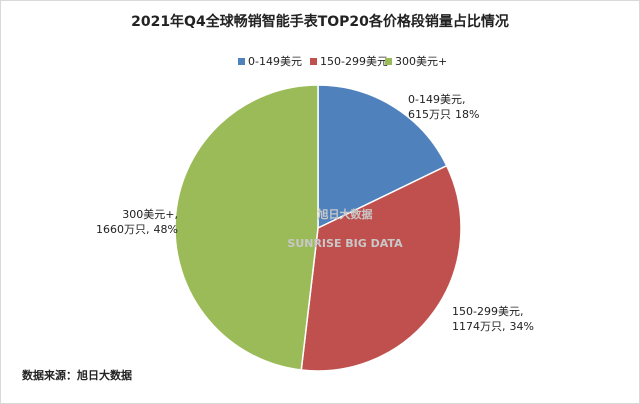 The image size is (640, 404). I want to click on data-label-name: 150-299美元,, so click(487, 311).